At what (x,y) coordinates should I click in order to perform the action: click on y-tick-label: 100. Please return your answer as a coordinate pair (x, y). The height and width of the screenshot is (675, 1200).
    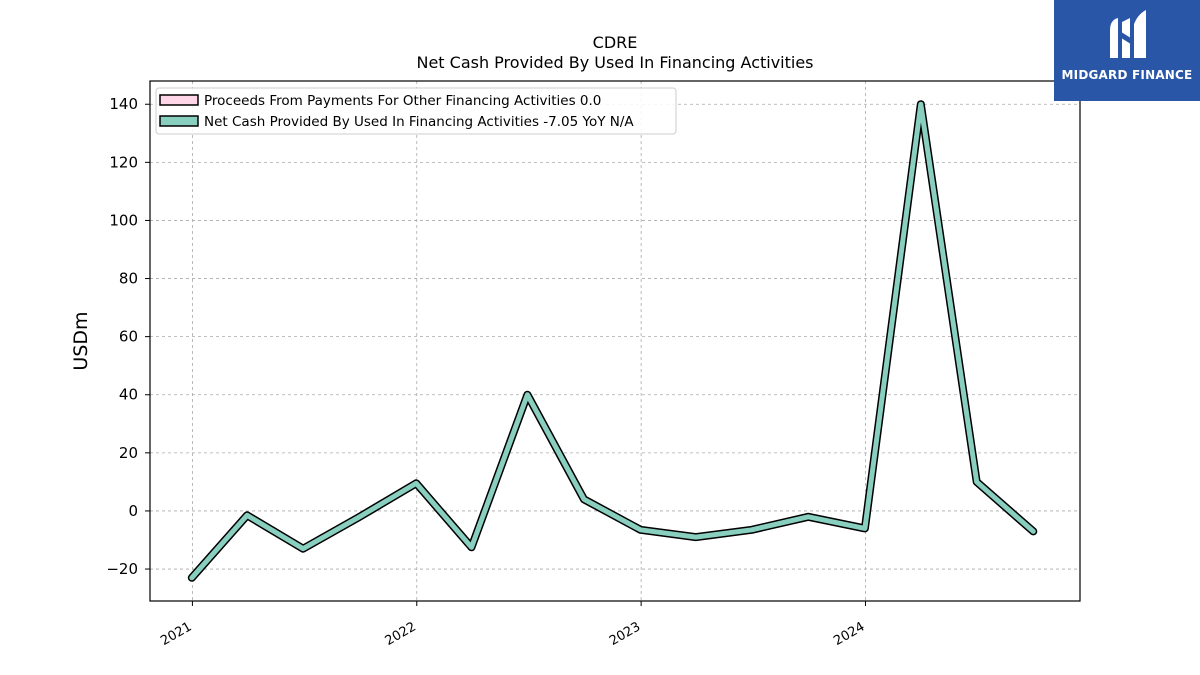
    Looking at the image, I should click on (123, 220).